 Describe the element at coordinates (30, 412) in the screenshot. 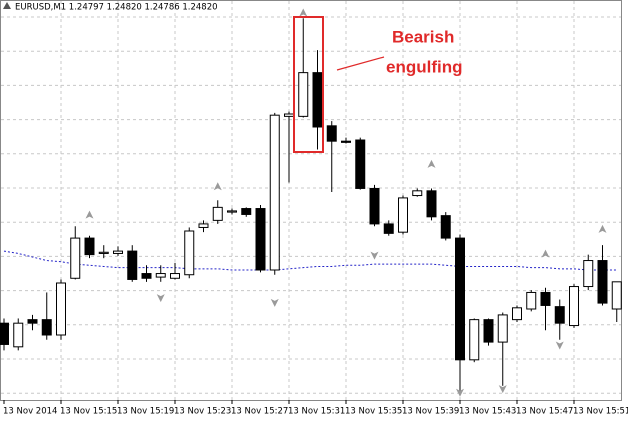

I see `x-tick-label: 13 Nov 2014` at that location.